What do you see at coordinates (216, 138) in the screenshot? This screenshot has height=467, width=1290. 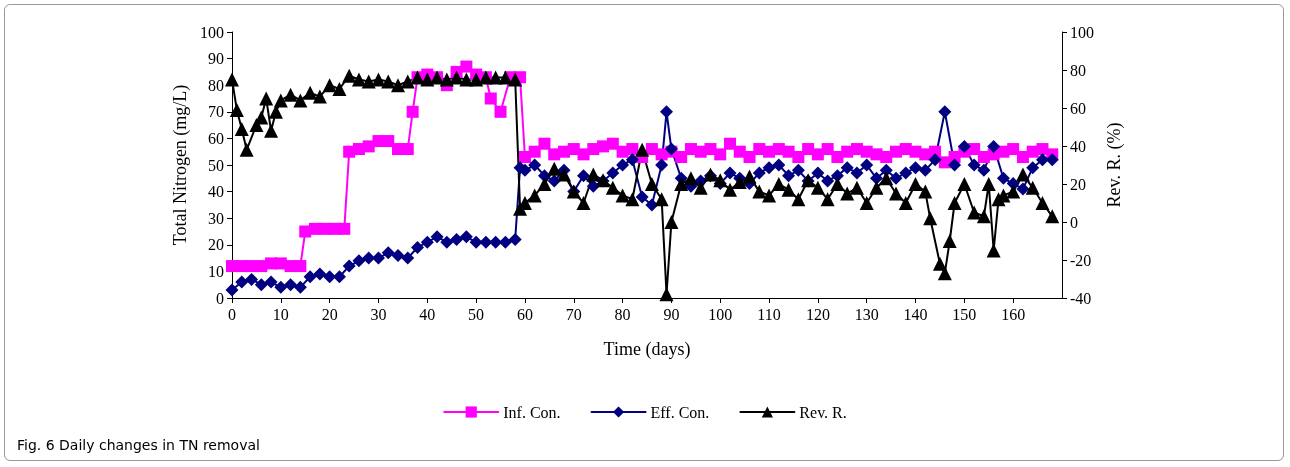 I see `y-tick-label: 60` at bounding box center [216, 138].